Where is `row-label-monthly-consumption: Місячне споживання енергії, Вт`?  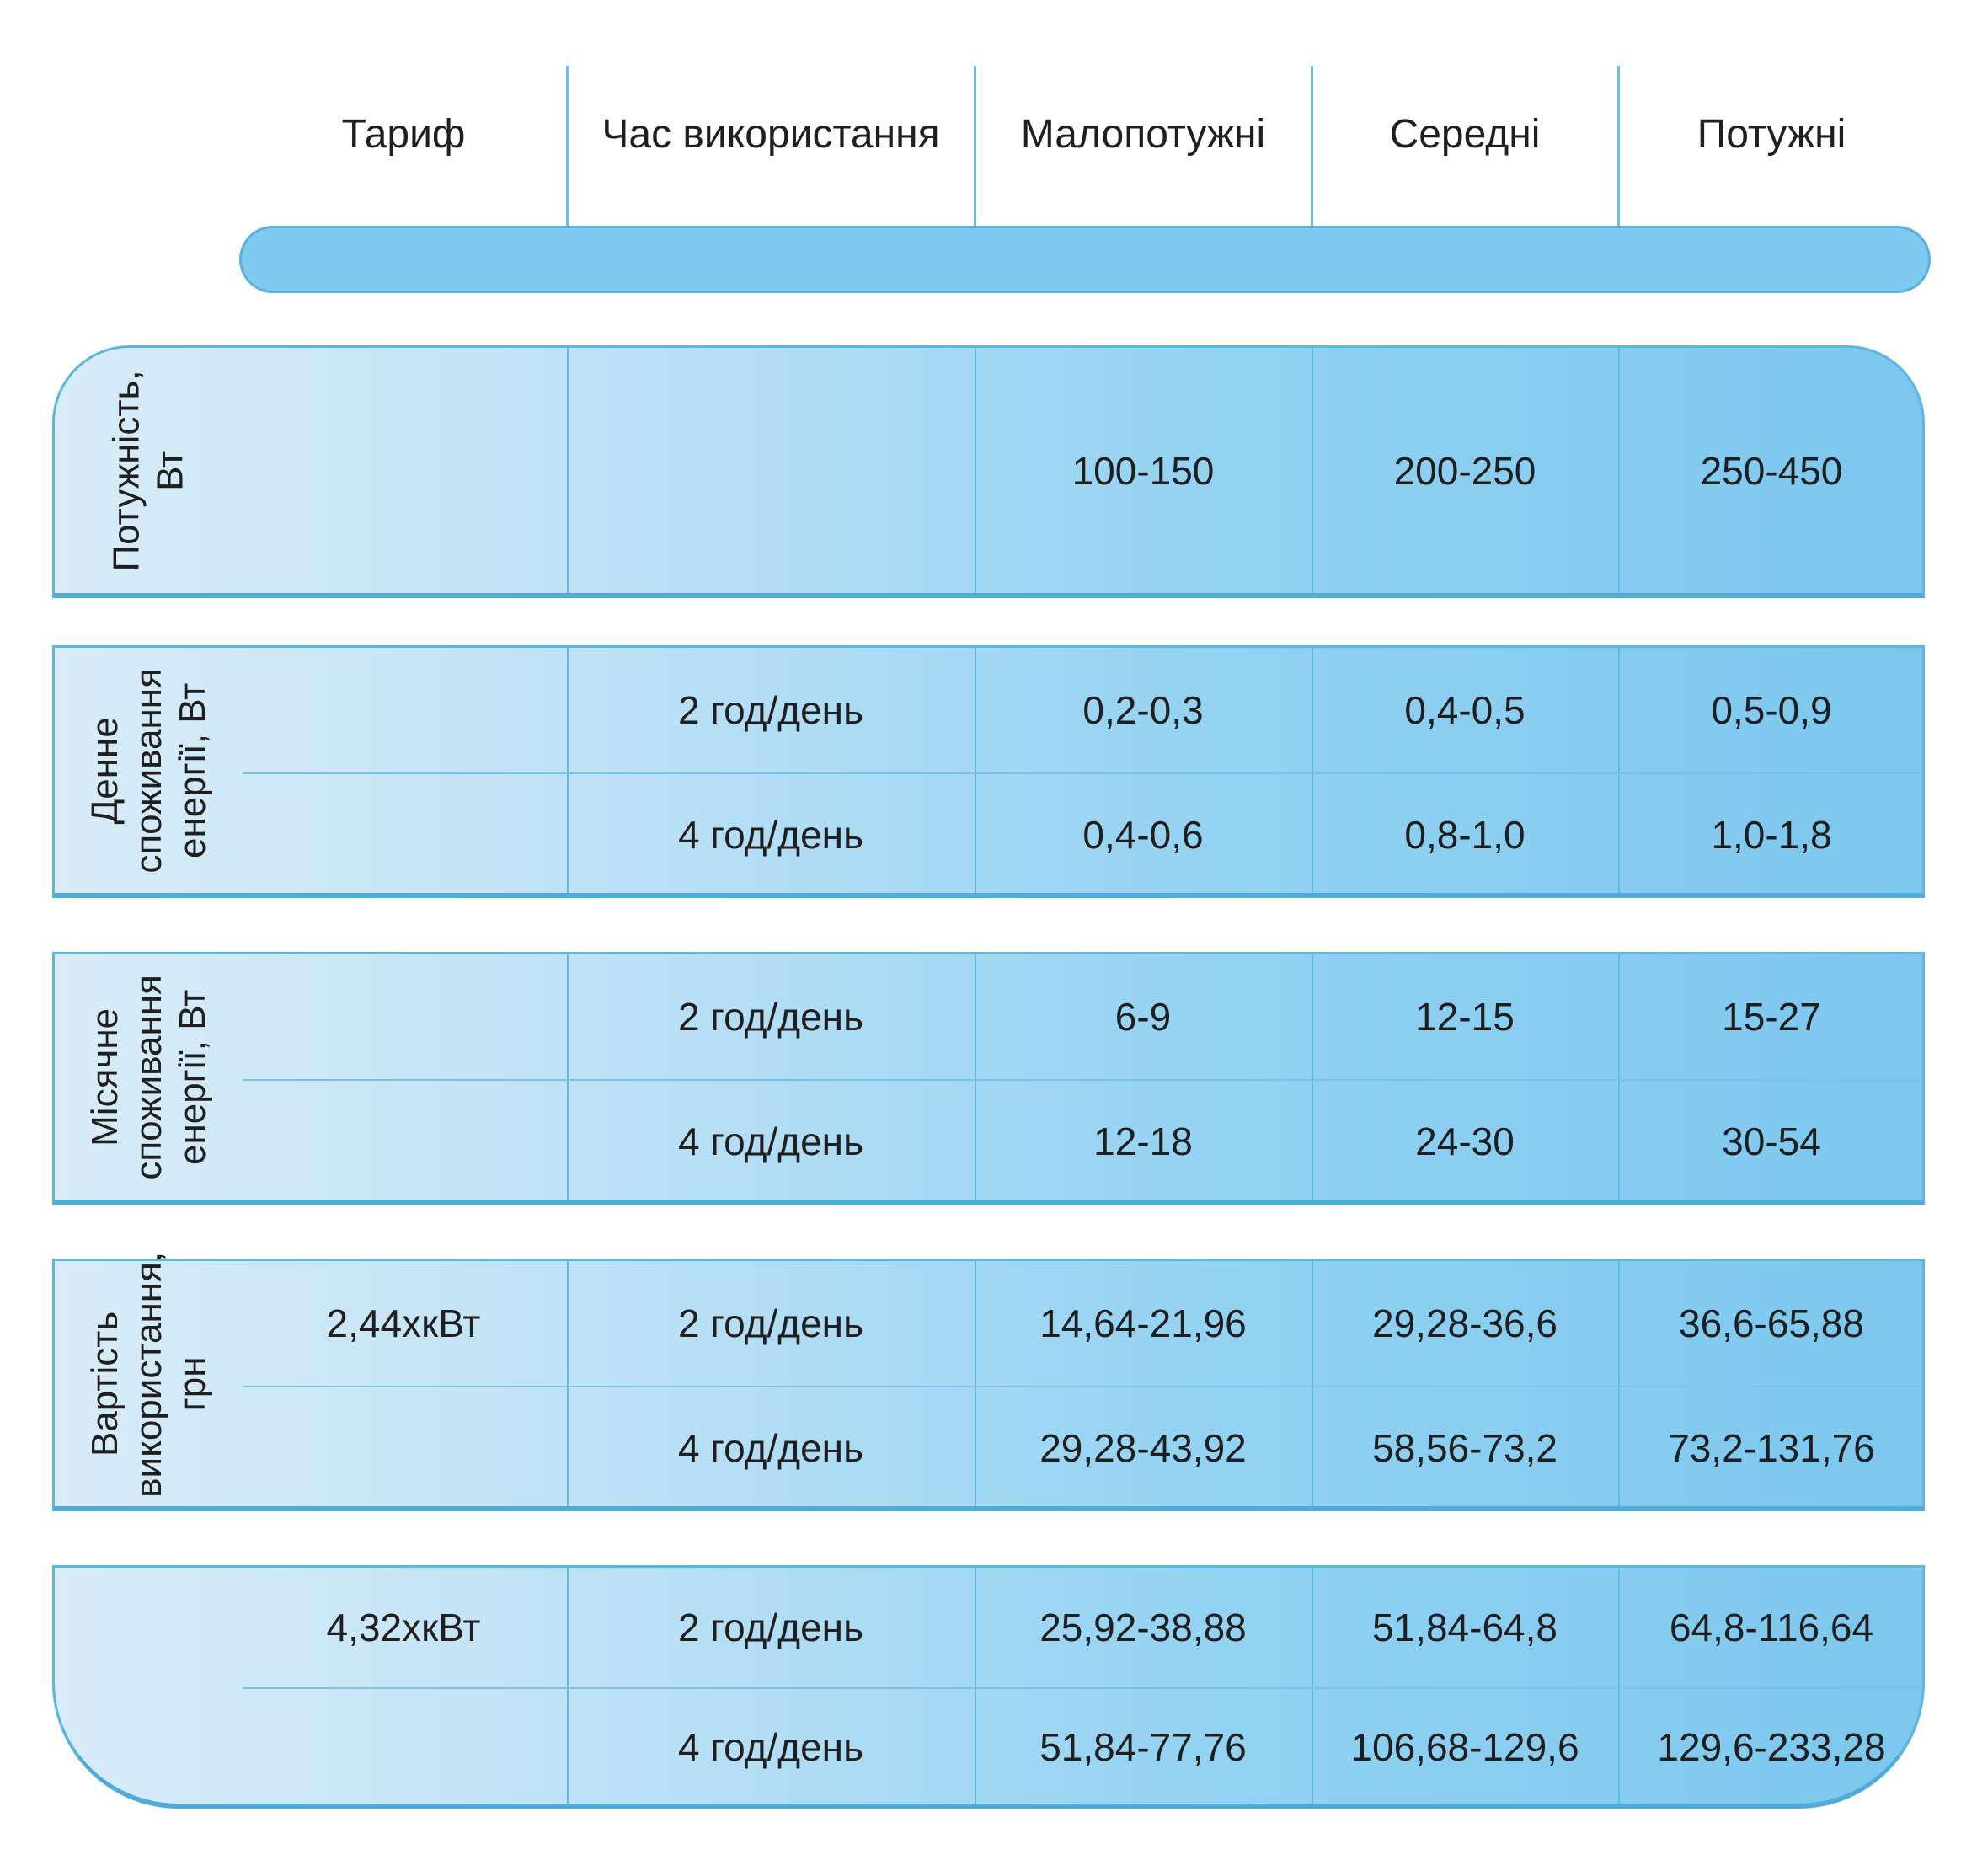 row-label-monthly-consumption: Місячне споживання енергії, Вт is located at coordinates (148, 1077).